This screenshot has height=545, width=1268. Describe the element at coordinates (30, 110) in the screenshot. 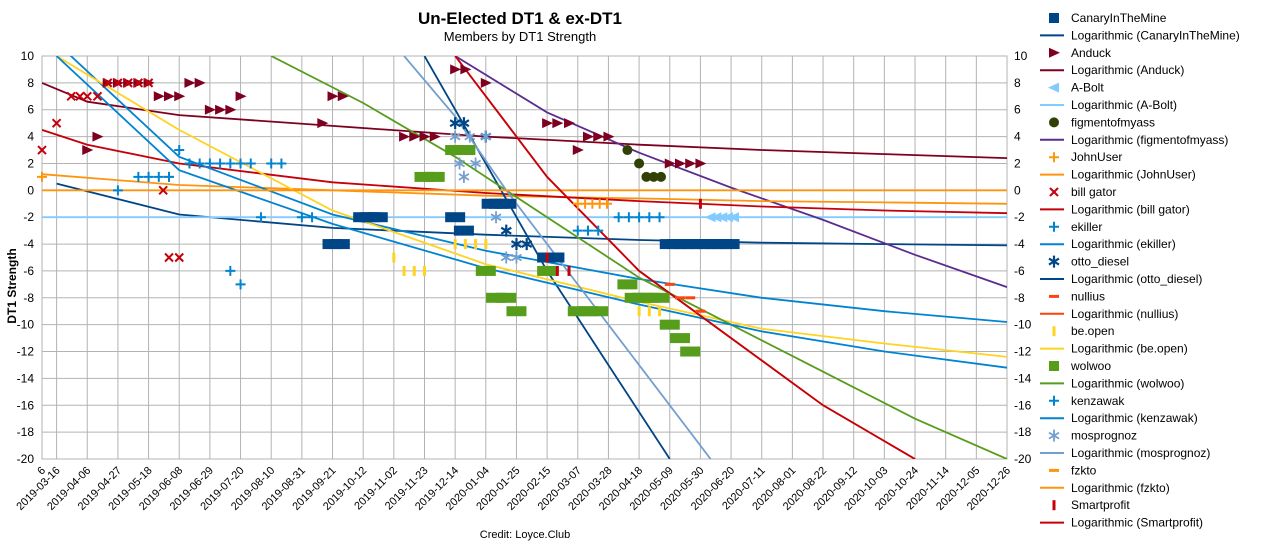

I see `y-tick-label: 6` at that location.